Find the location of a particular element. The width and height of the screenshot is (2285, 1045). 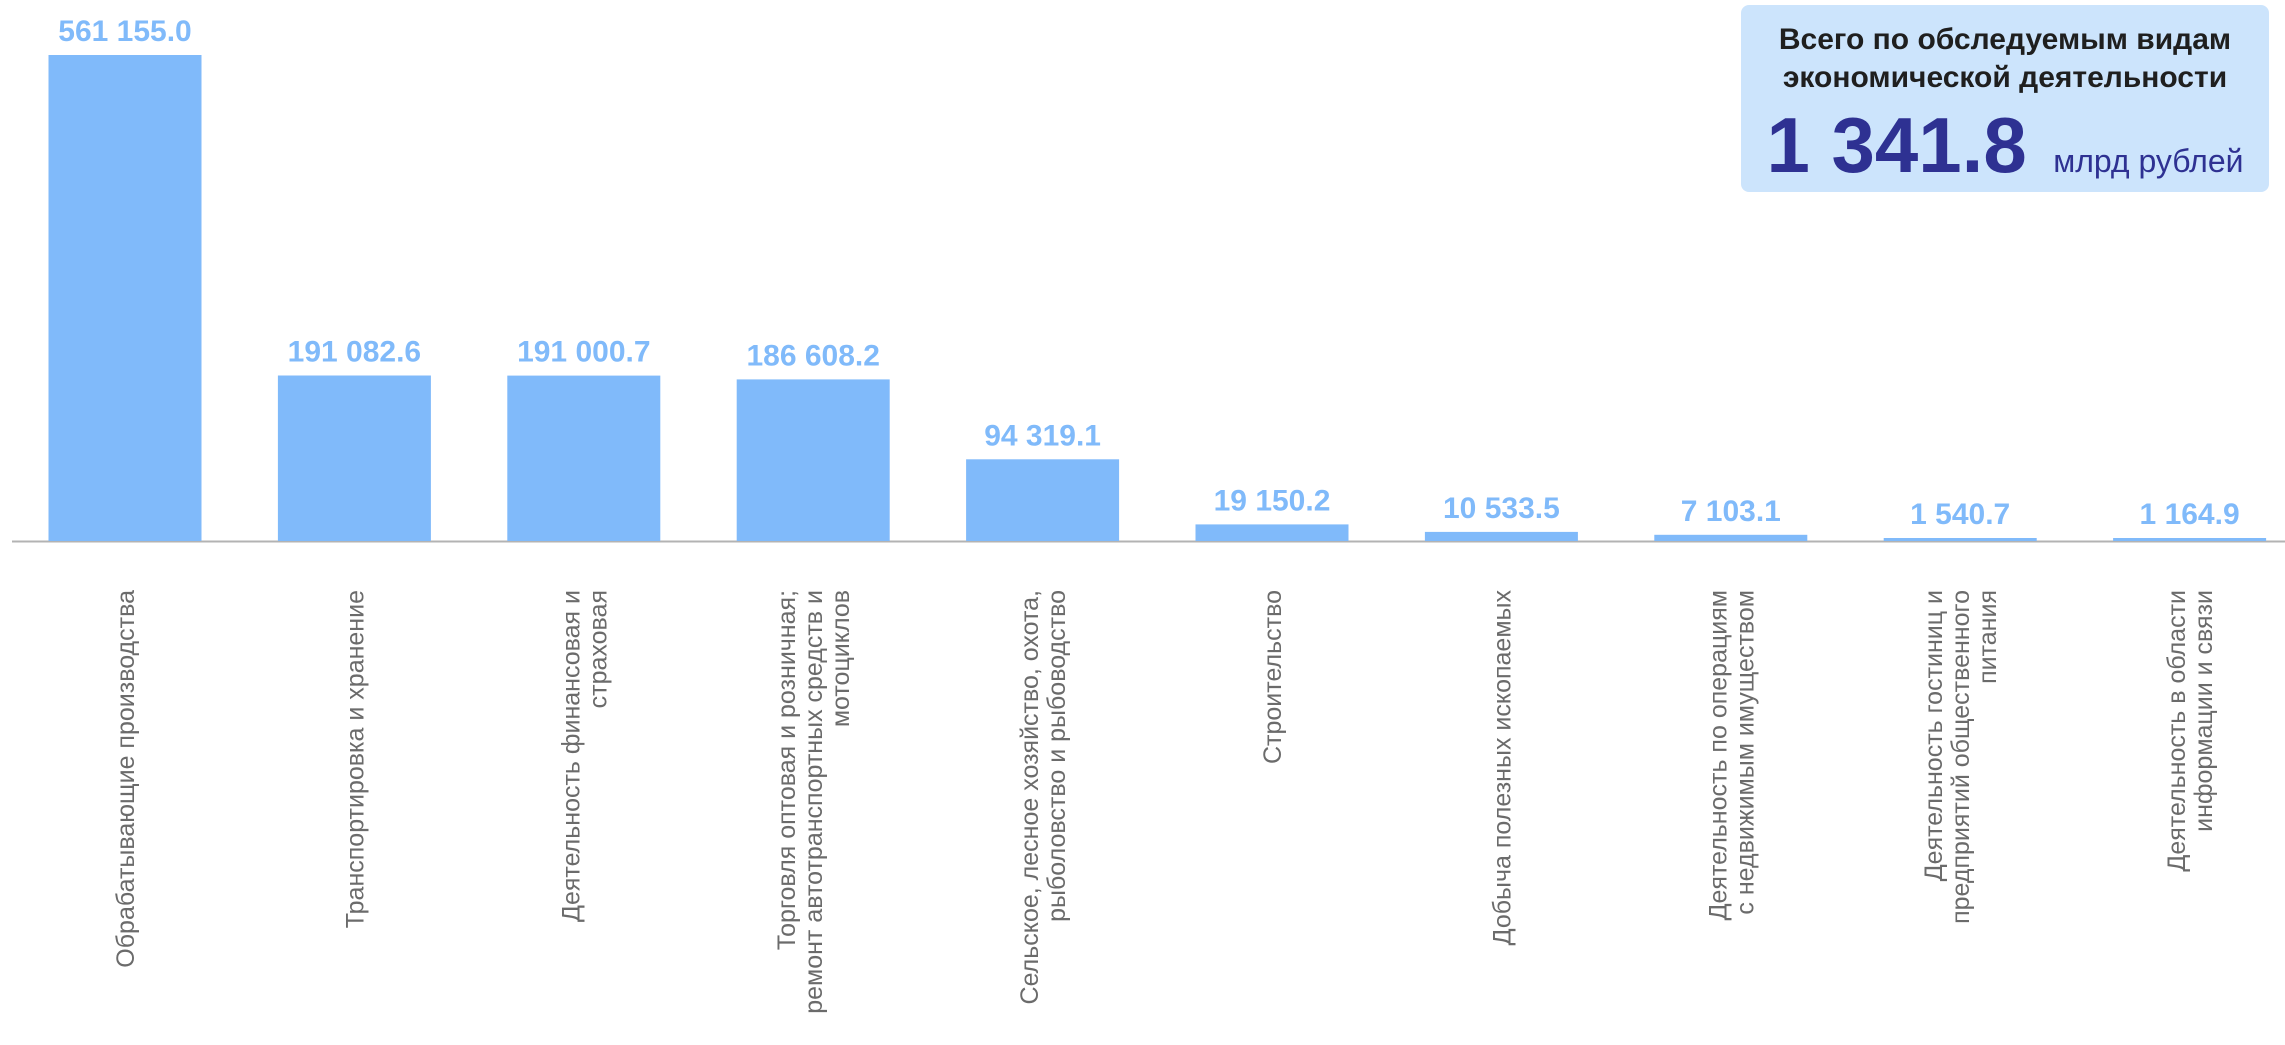

category-label-2: Транспортировка и хранение is located at coordinates (355, 759).